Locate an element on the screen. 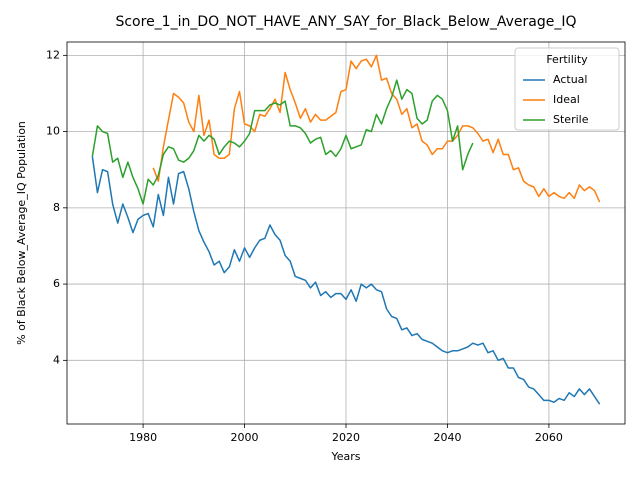 The width and height of the screenshot is (640, 480). y-tick-label: 6 is located at coordinates (56, 283).